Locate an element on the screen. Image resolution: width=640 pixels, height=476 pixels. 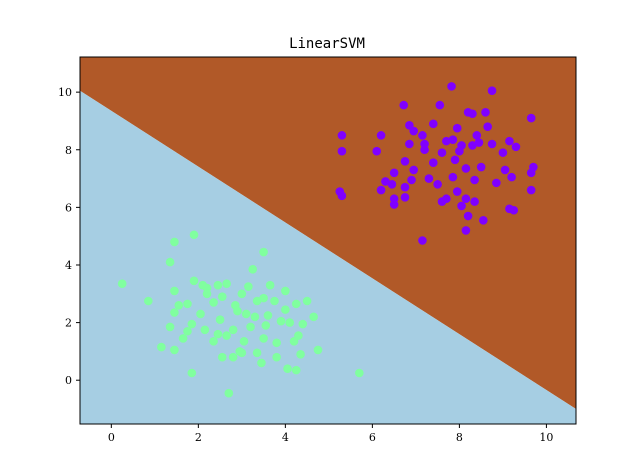
chart-title: LinearSVM is located at coordinates (327, 44).